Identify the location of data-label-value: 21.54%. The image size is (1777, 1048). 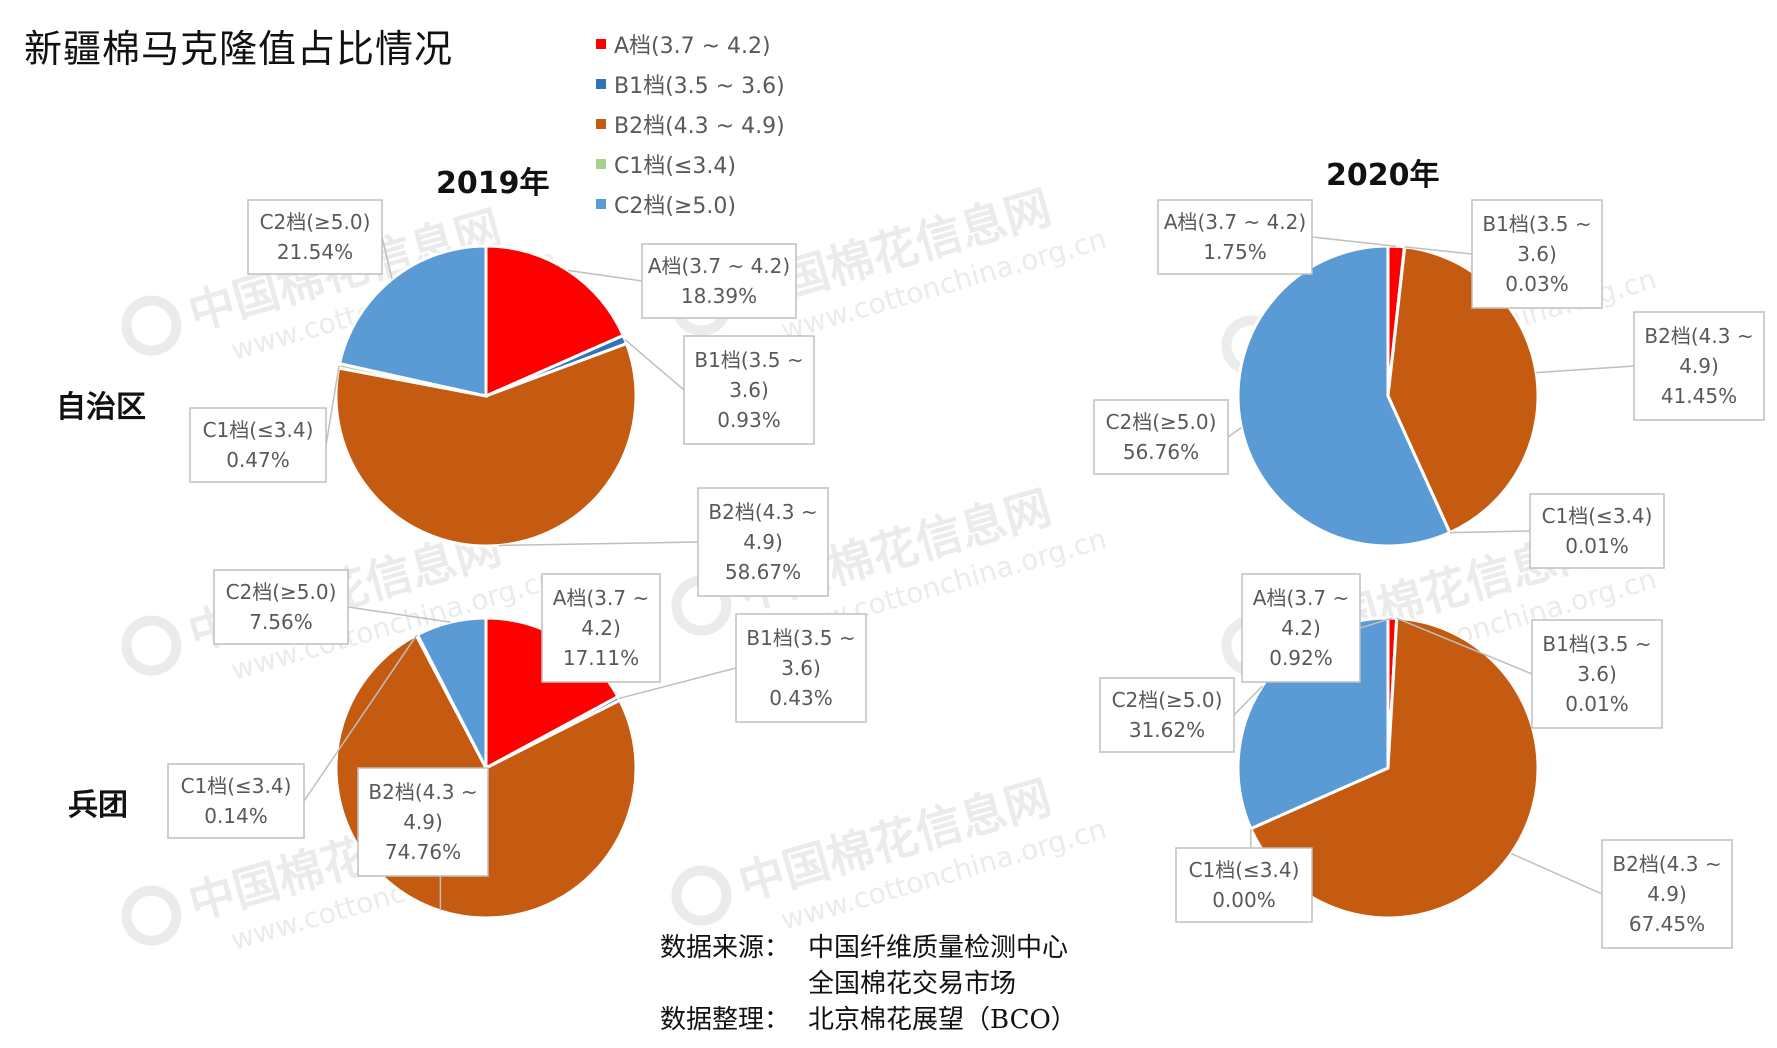
(315, 252).